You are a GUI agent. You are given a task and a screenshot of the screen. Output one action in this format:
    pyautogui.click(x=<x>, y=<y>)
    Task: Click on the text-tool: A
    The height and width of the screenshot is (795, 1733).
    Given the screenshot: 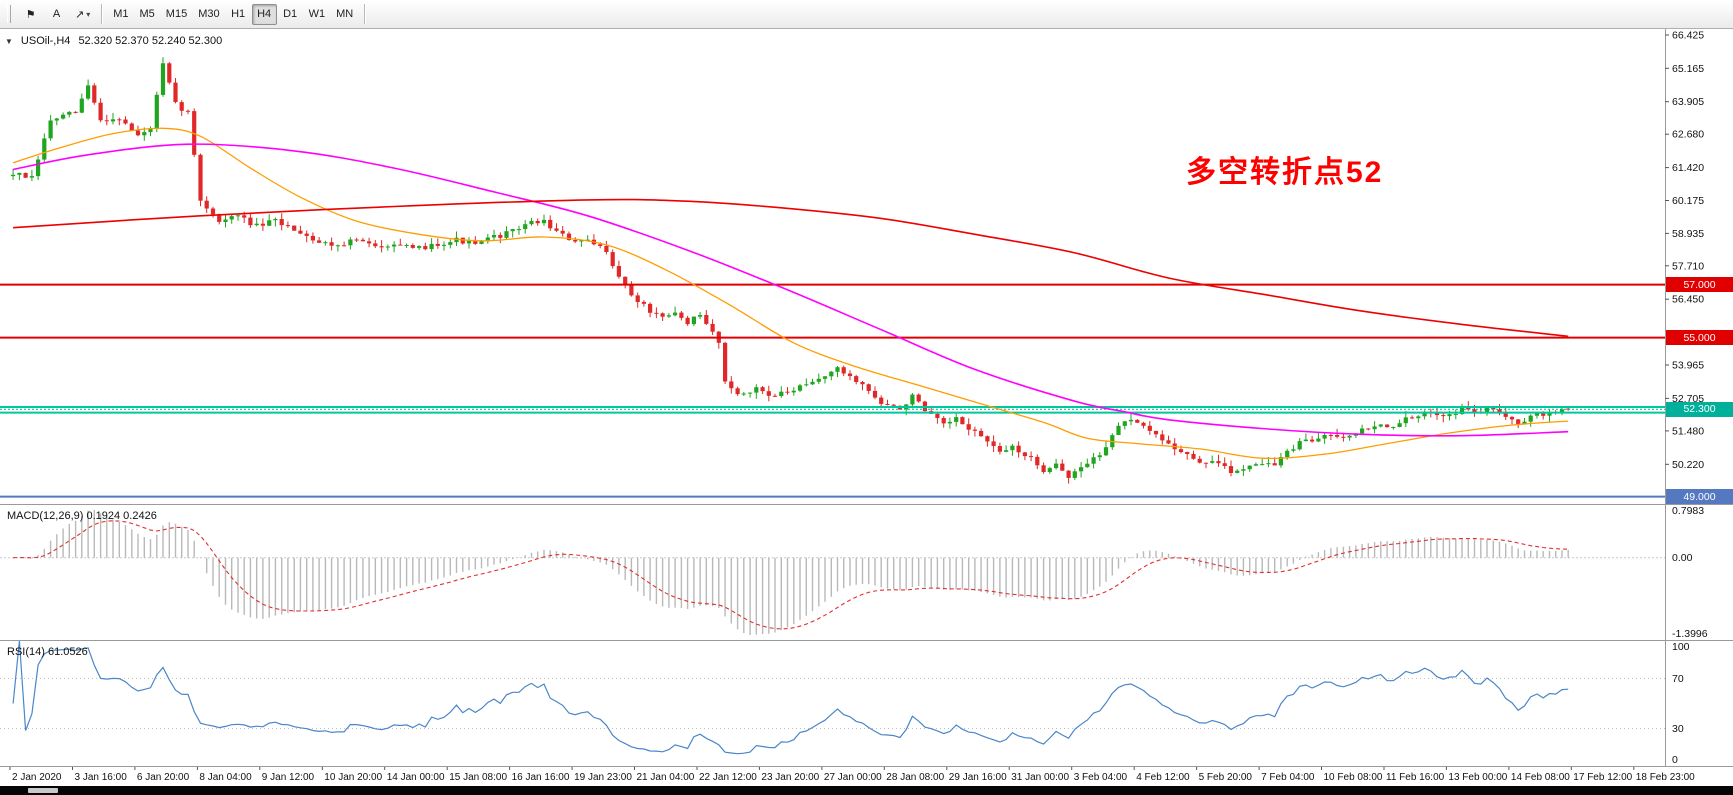 What is the action you would take?
    pyautogui.click(x=56, y=14)
    